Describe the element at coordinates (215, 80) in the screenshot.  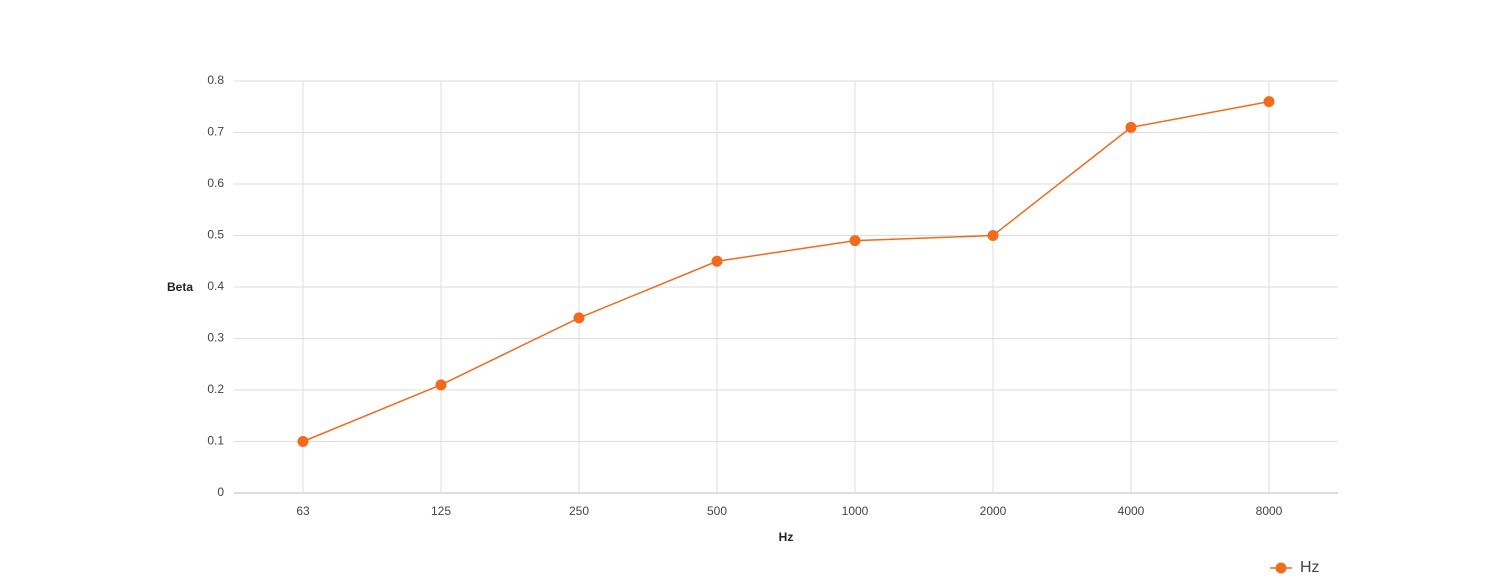
I see `y-tick-label: 0.8` at that location.